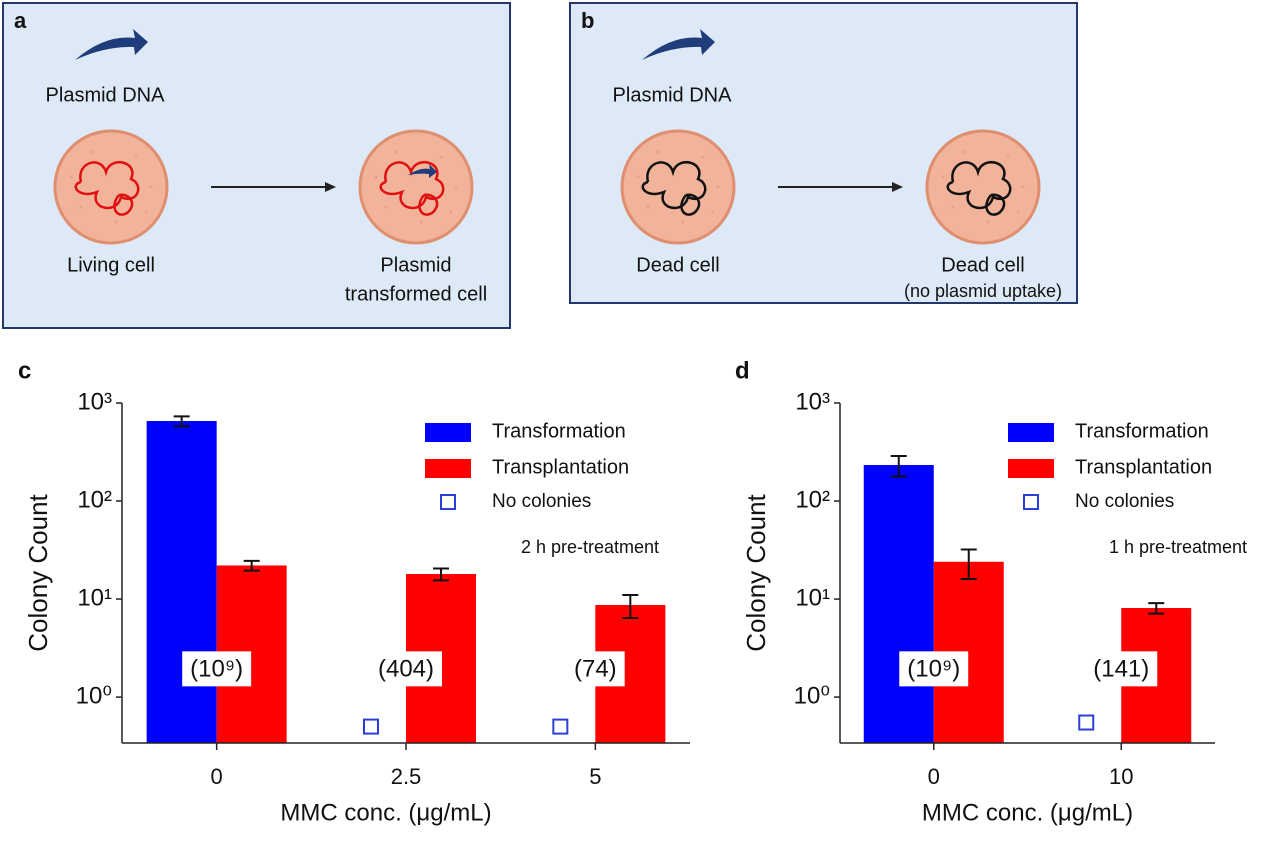 The image size is (1280, 849). Describe the element at coordinates (416, 294) in the screenshot. I see `right-label: transformed cell` at that location.